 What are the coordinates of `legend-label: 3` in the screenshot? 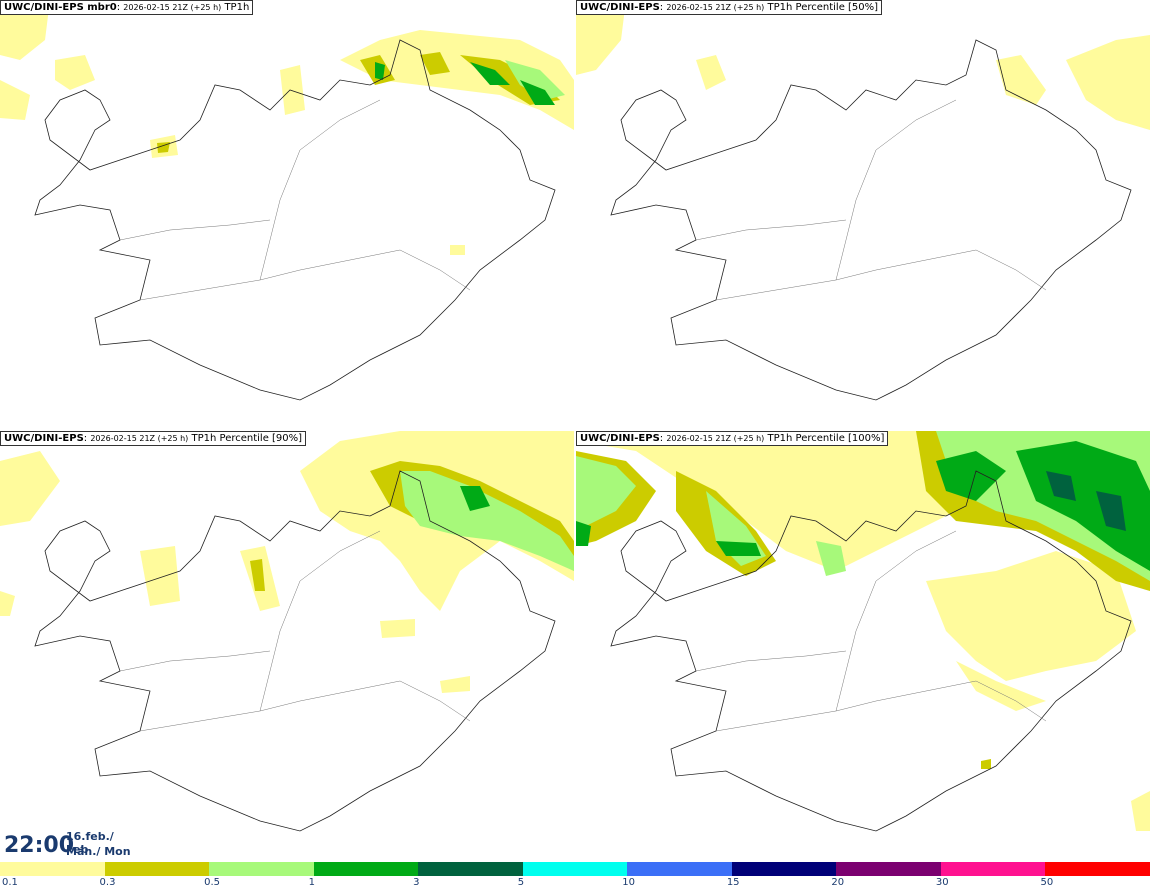 It's located at (416, 882).